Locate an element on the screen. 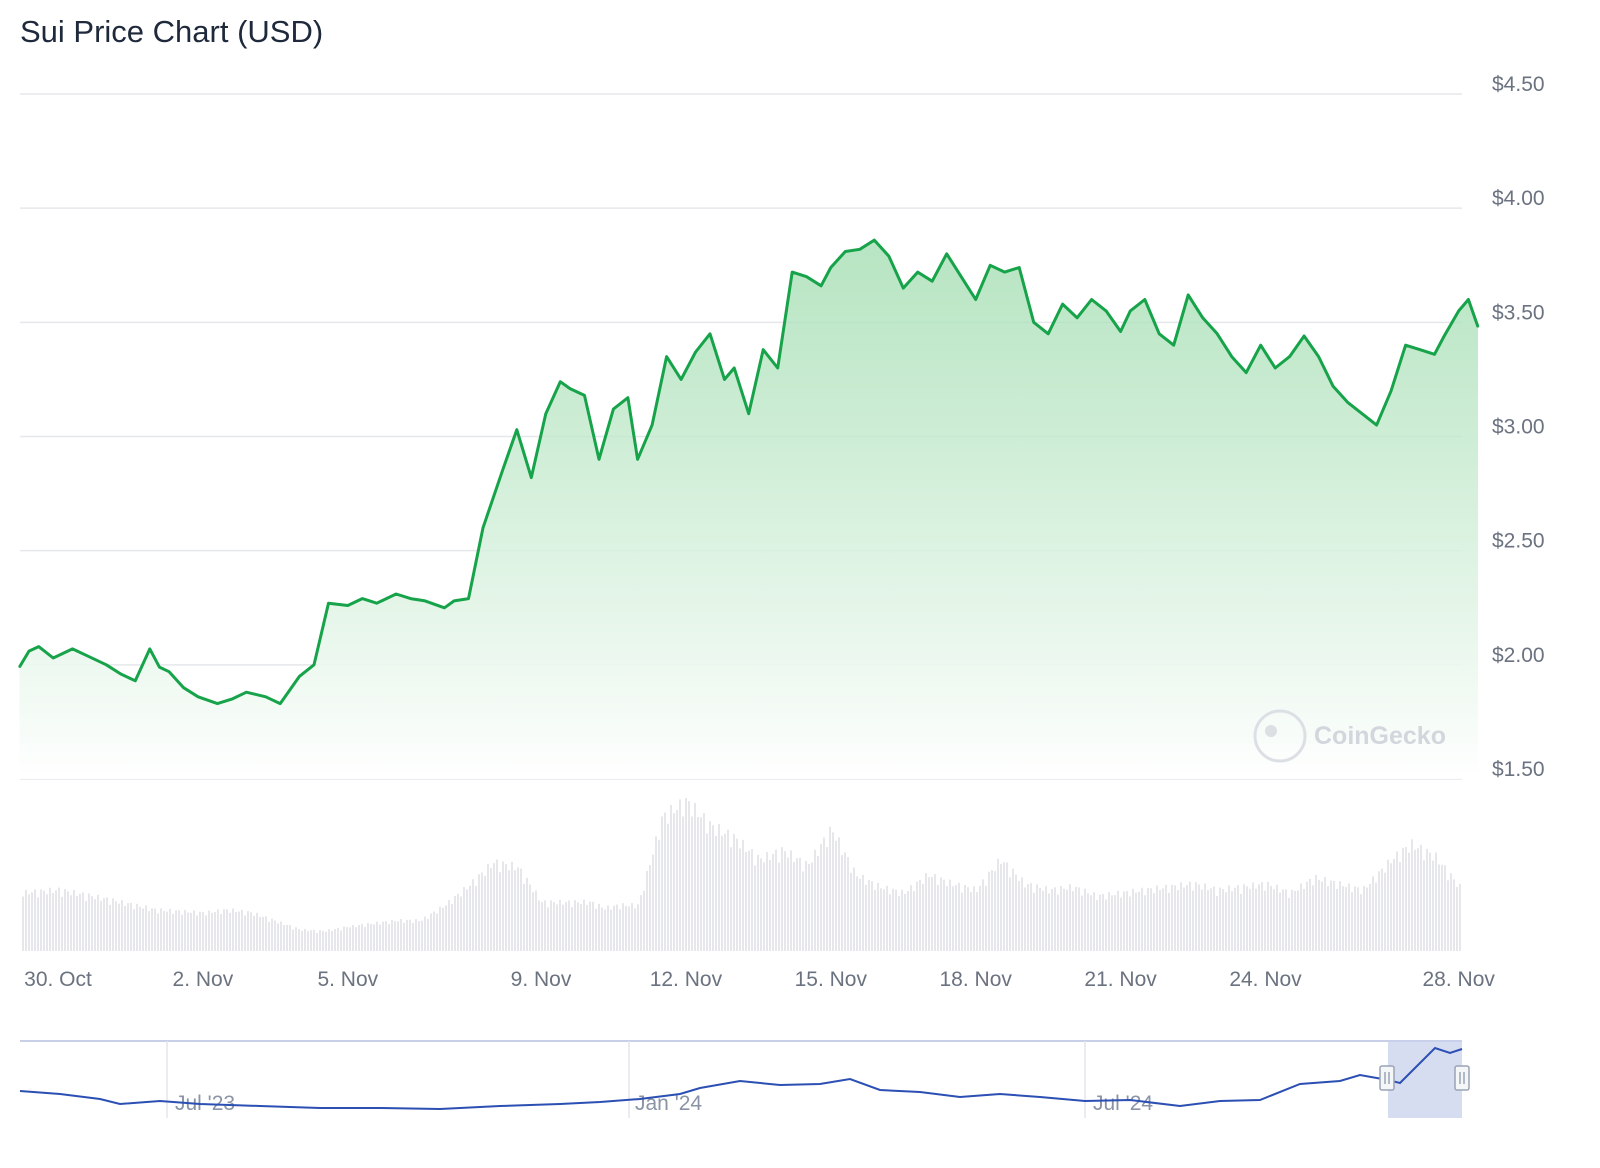  y-tick-label: $3.50 is located at coordinates (1518, 312).